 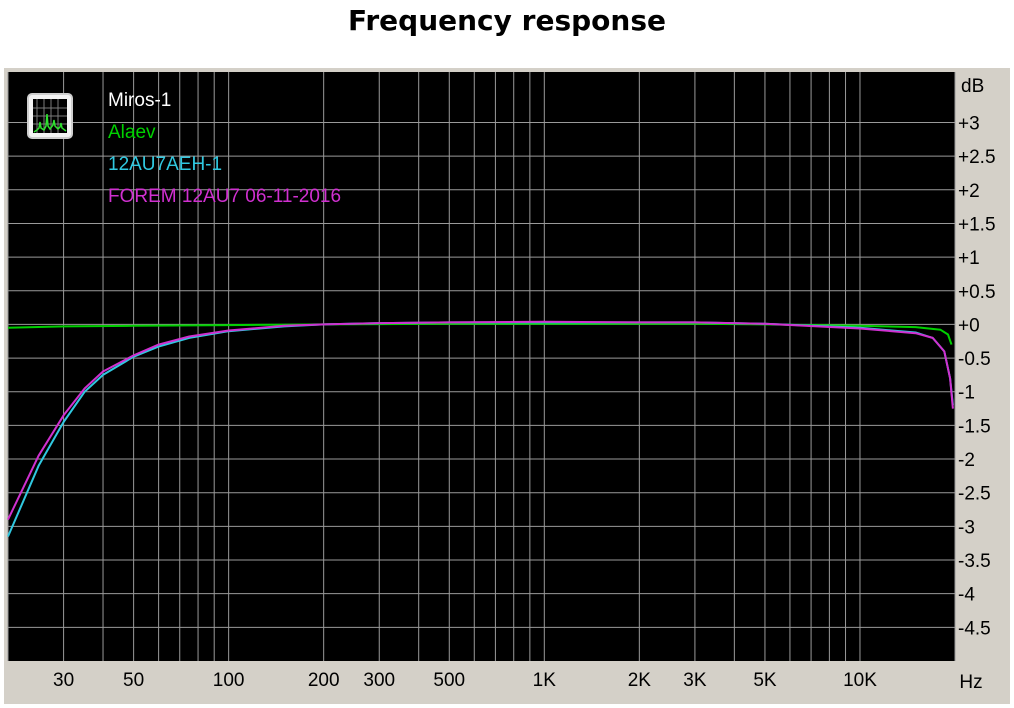 I want to click on x-tick-label: 300, so click(x=379, y=680).